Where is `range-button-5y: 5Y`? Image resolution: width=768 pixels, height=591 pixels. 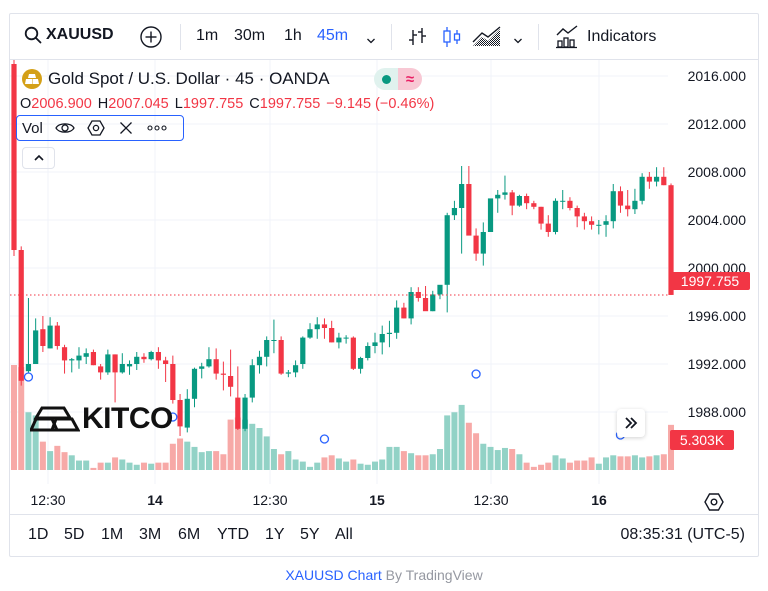 range-button-5y: 5Y is located at coordinates (310, 534).